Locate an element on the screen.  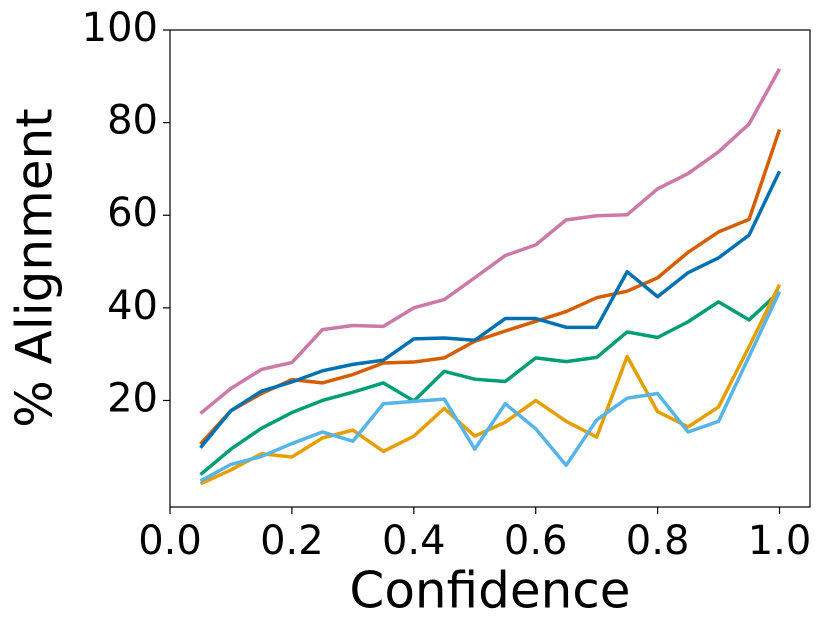
y-tick-label: 100 is located at coordinates (120, 28).